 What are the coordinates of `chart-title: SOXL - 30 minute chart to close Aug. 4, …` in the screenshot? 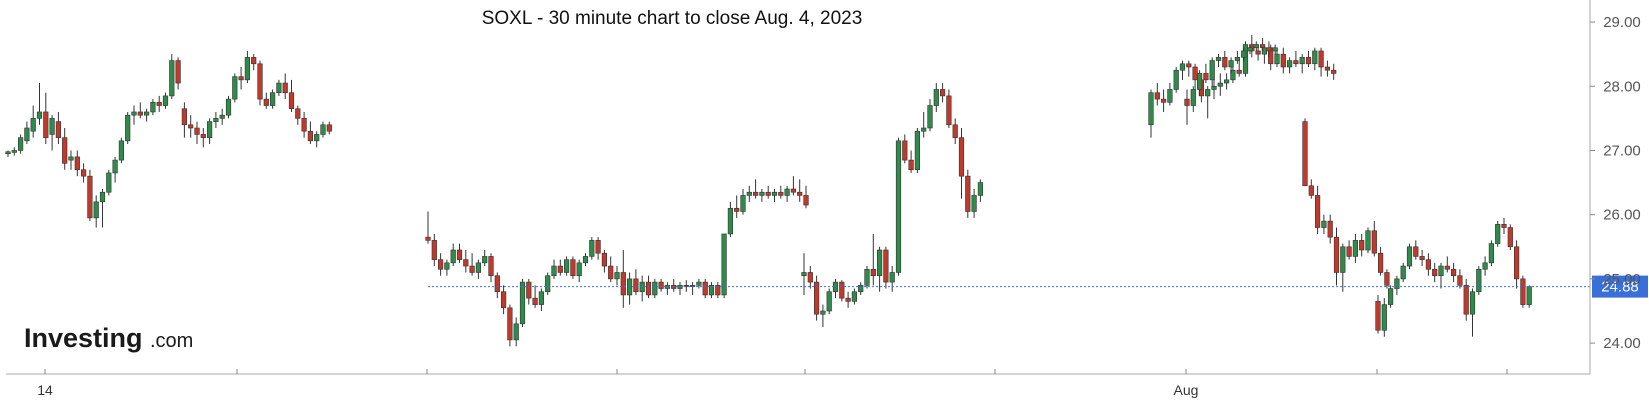 It's located at (672, 18).